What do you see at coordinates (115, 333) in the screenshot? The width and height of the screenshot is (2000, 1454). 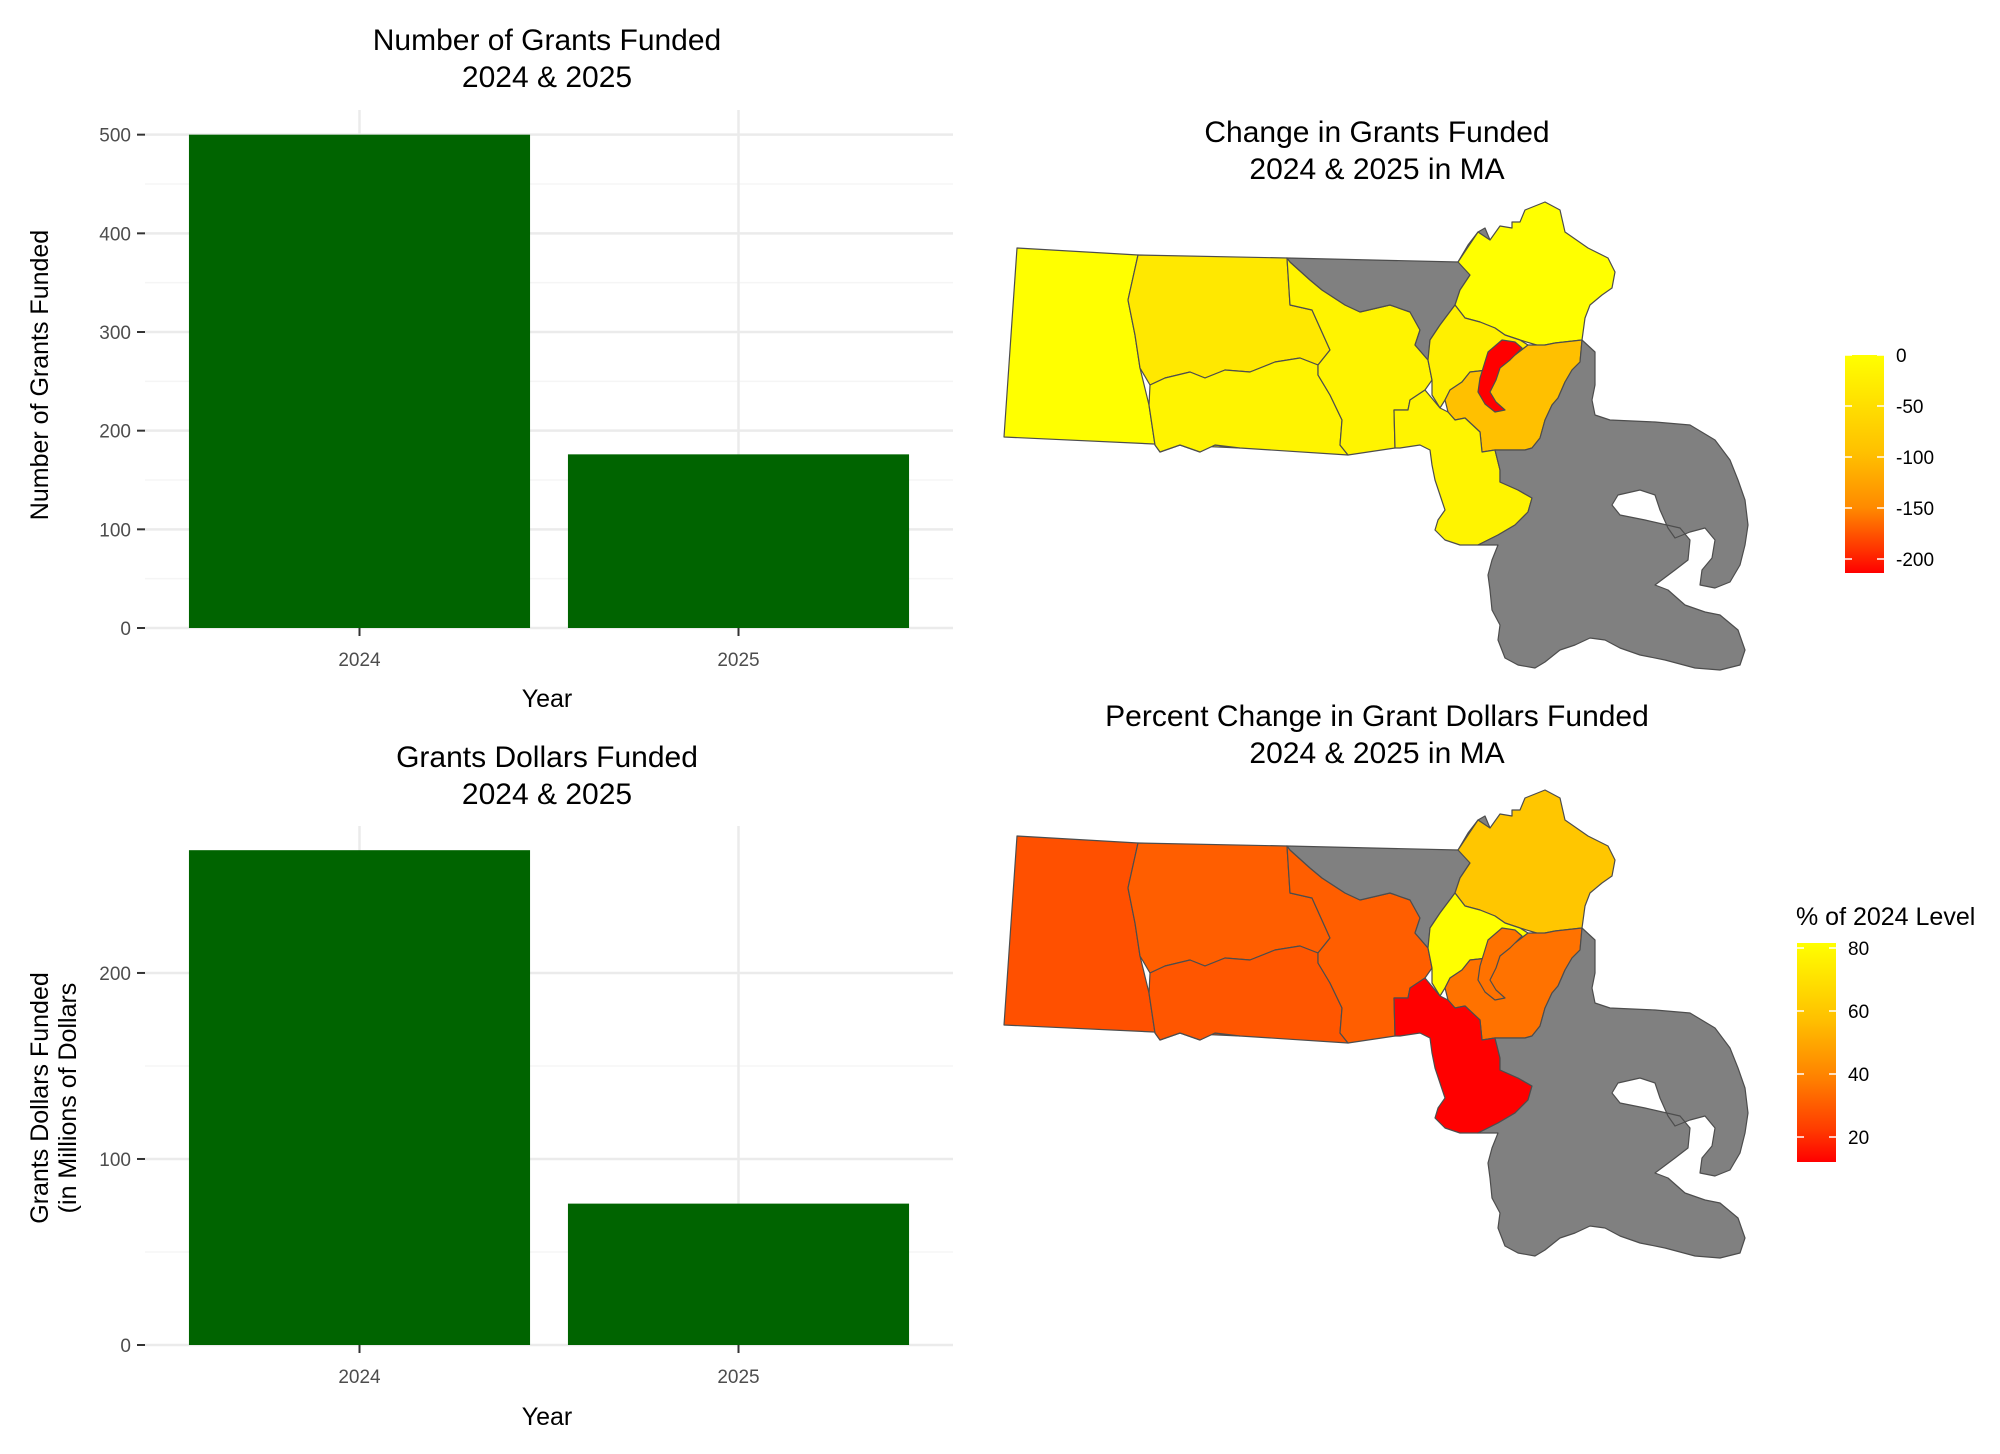 I see `y-tick-label: 300` at bounding box center [115, 333].